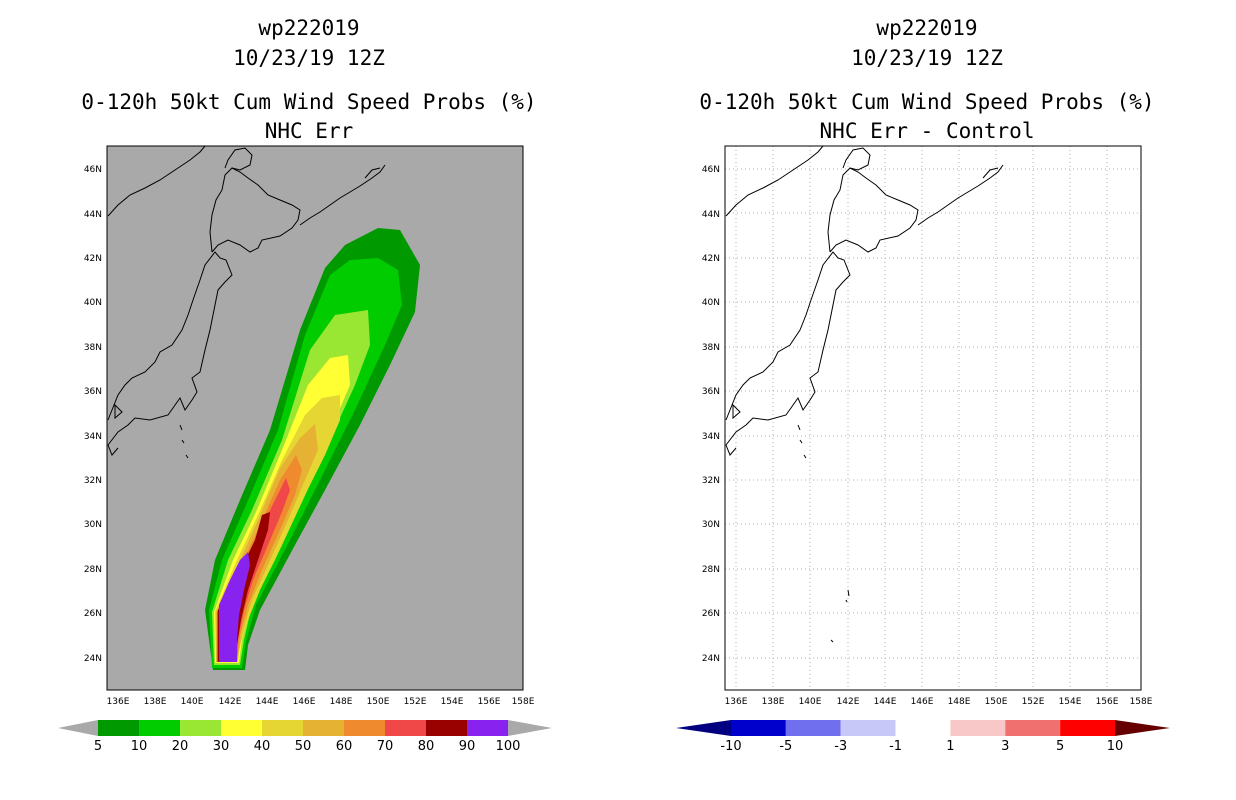  Describe the element at coordinates (93, 437) in the screenshot. I see `left-y-tick: 34N` at that location.